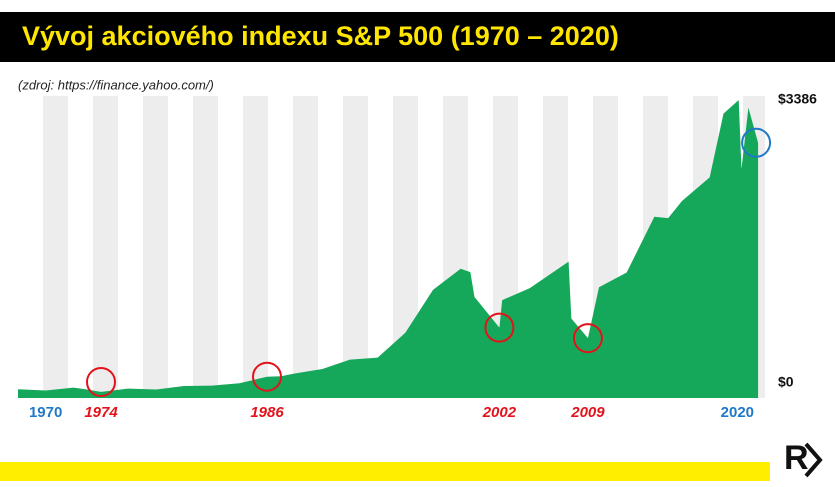 Image resolution: width=835 pixels, height=487 pixels. I want to click on logo-mark, so click(813, 460).